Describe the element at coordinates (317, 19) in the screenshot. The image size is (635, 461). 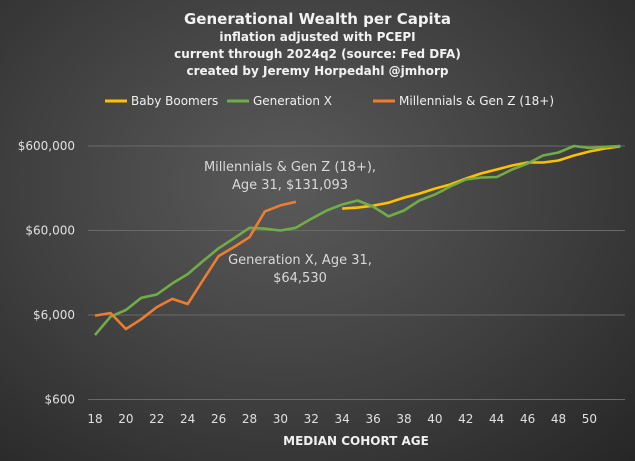
I see `chart-title: Generational Wealth per Capita` at that location.